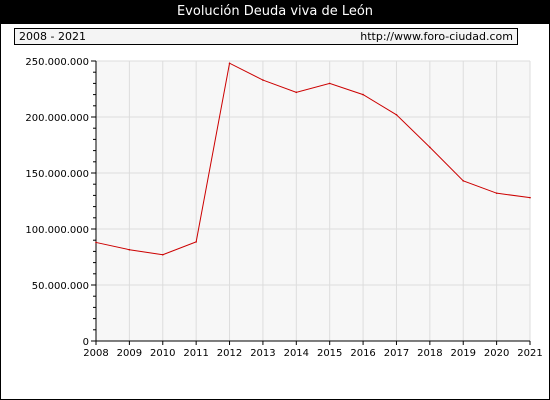 This screenshot has height=400, width=550. Describe the element at coordinates (429, 353) in the screenshot. I see `x-tick-label: 2018` at that location.